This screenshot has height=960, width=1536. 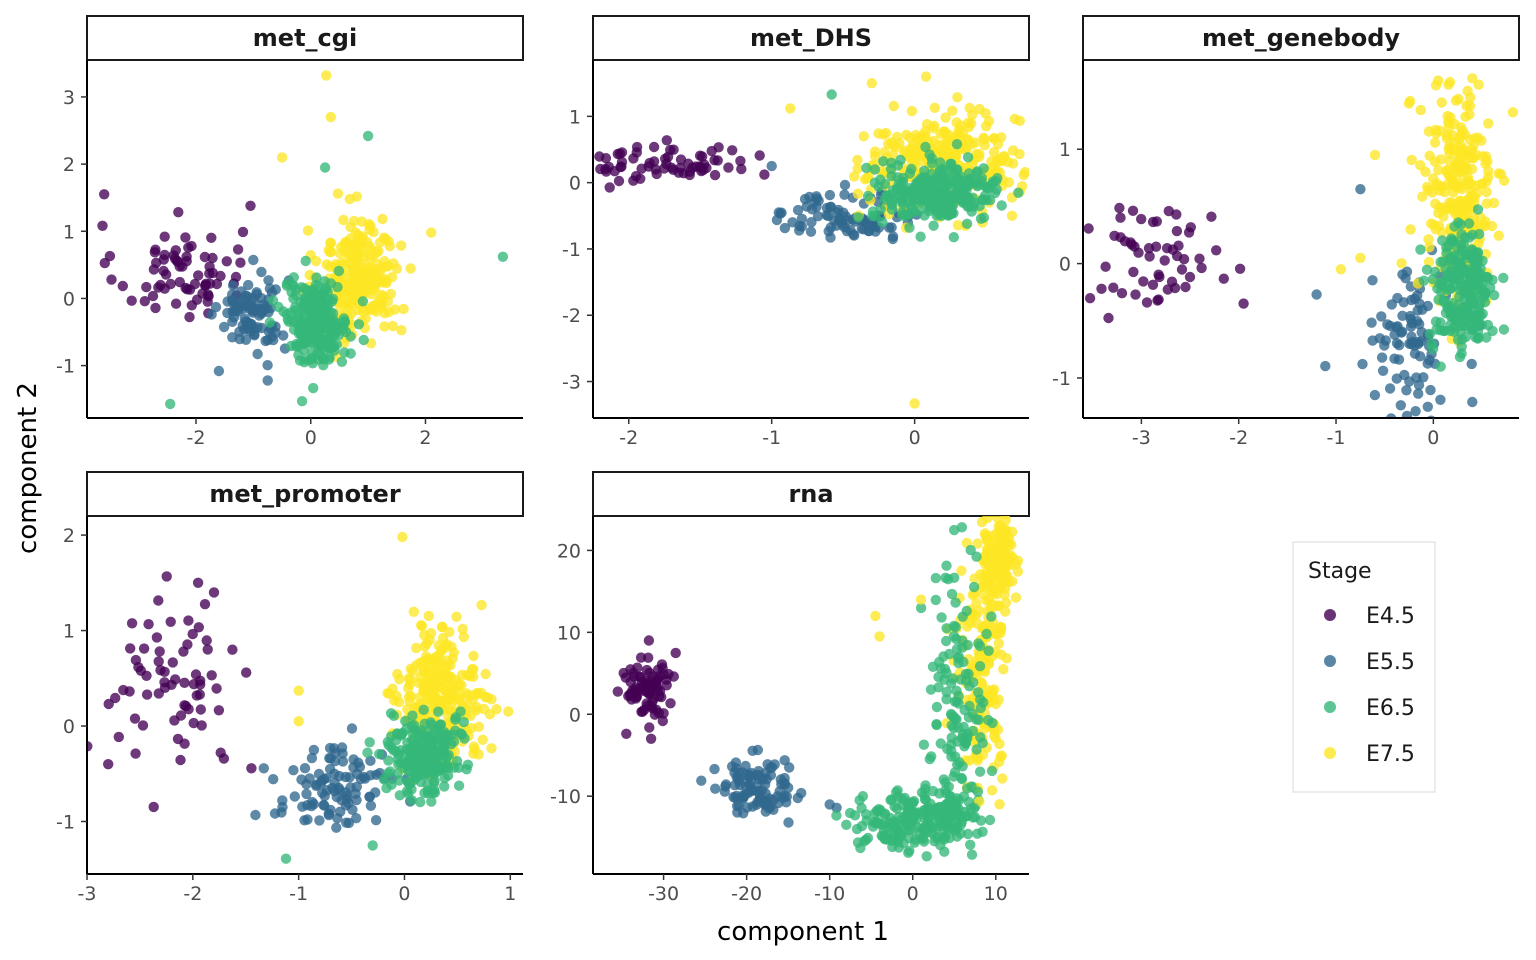 What do you see at coordinates (305, 38) in the screenshot?
I see `panel-strip` at bounding box center [305, 38].